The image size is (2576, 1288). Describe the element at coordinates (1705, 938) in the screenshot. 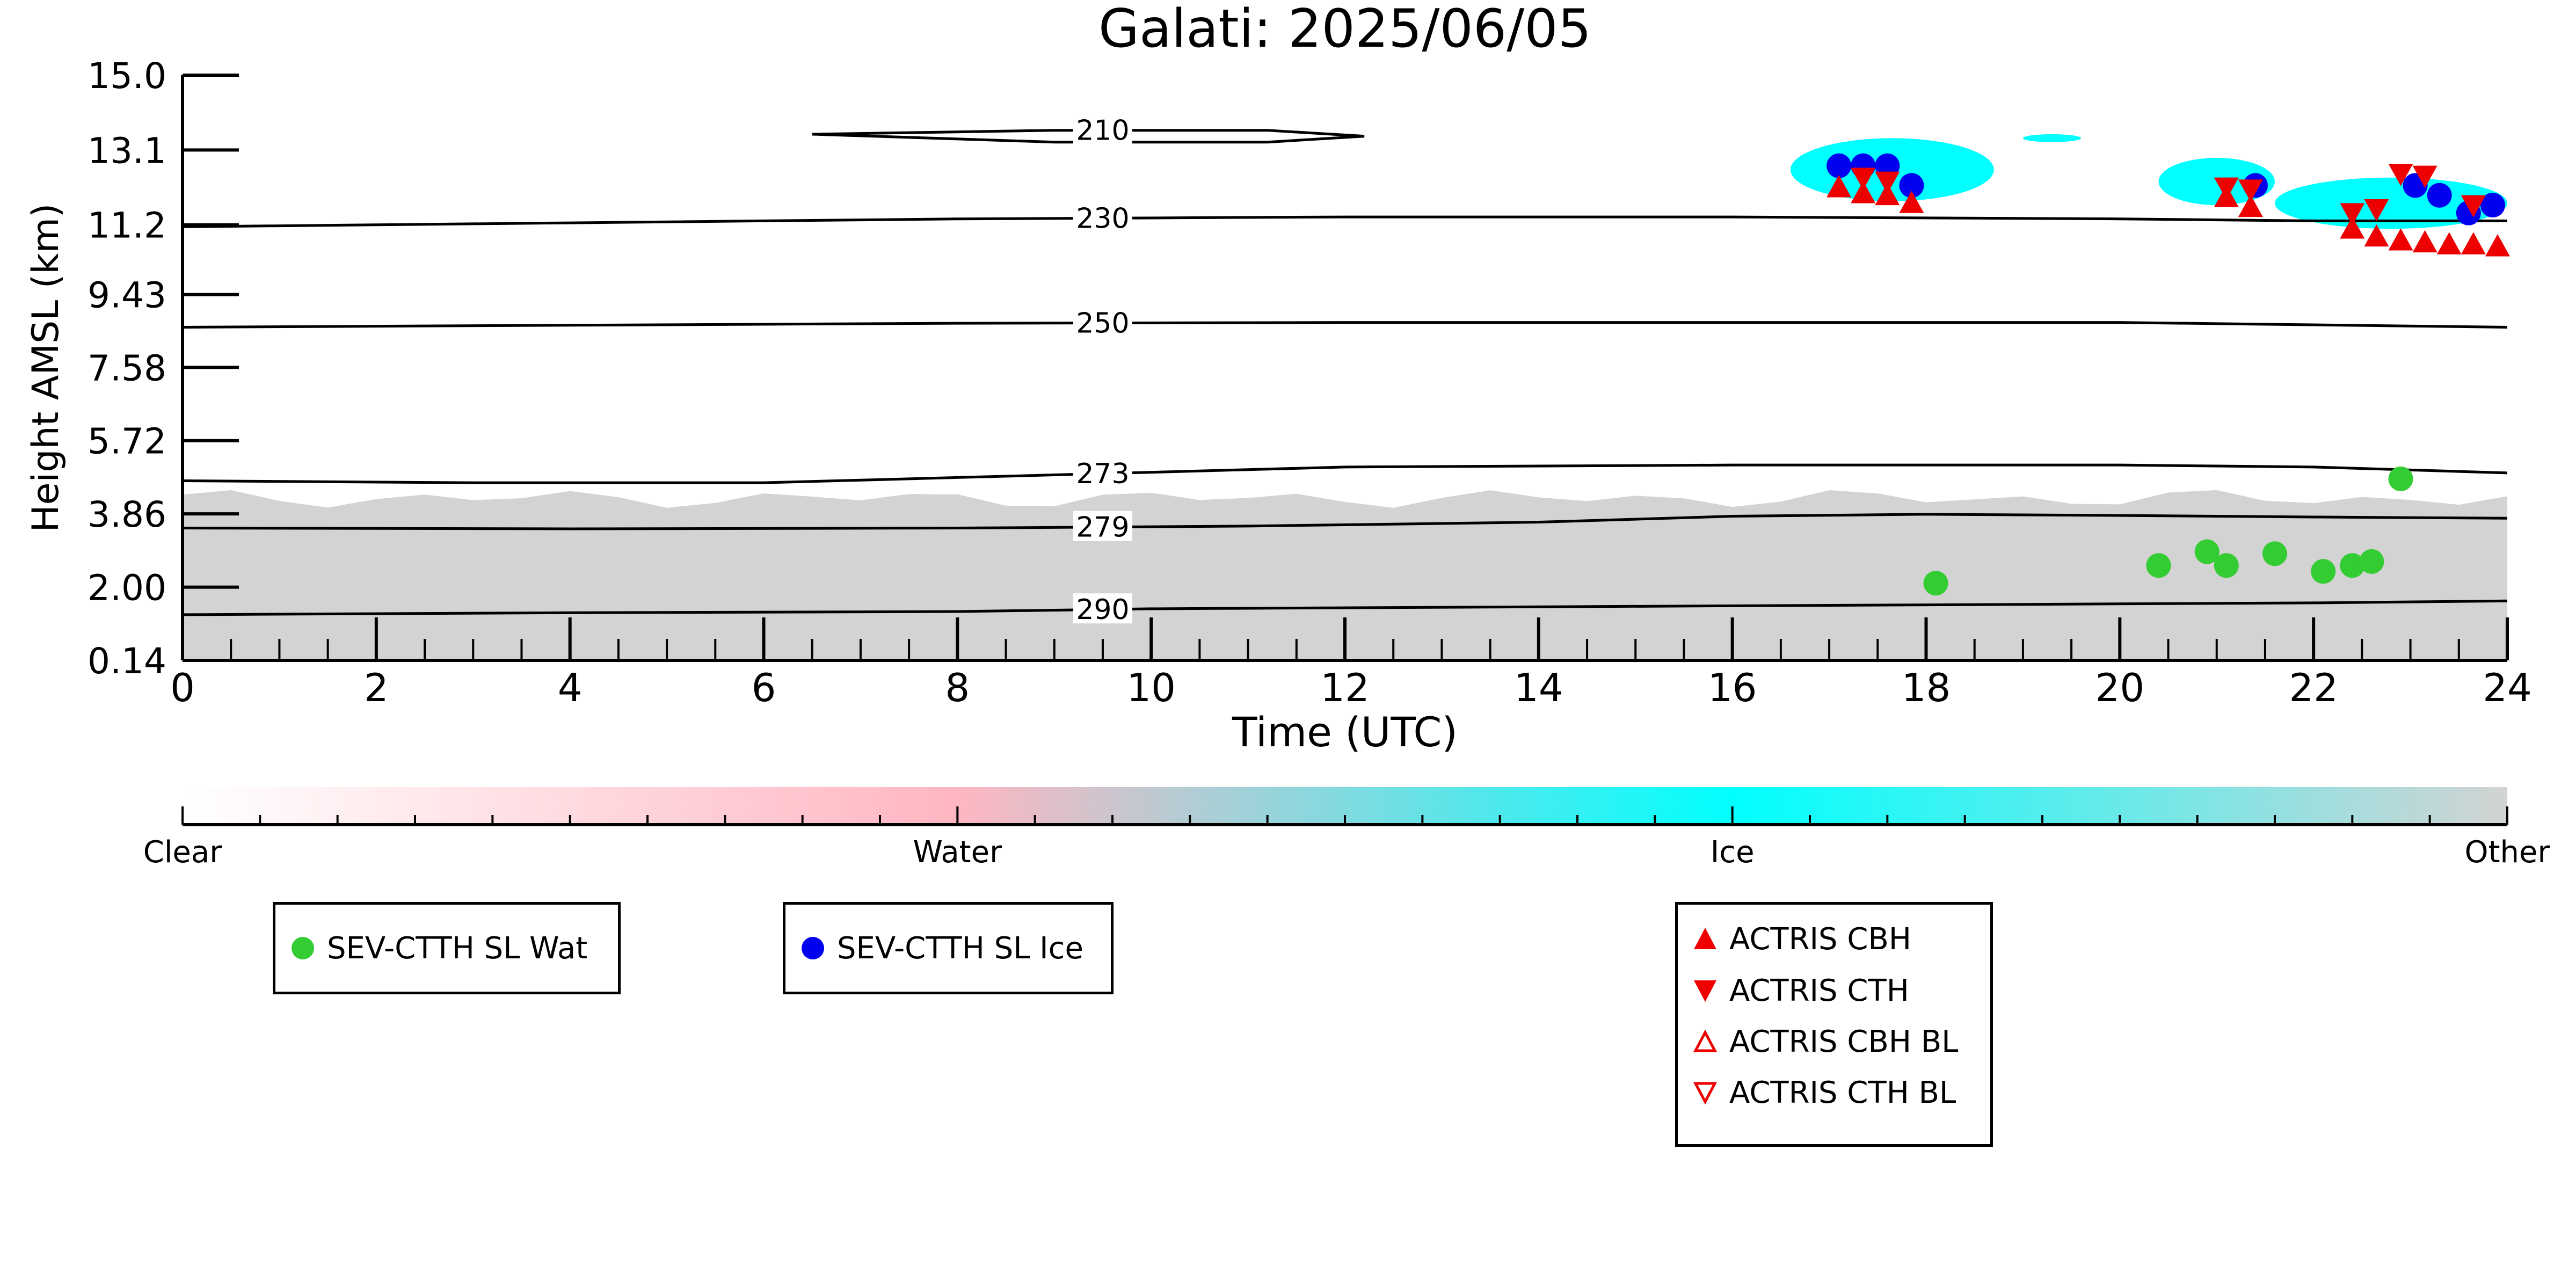

I see `filled-triangle-up-icon` at that location.